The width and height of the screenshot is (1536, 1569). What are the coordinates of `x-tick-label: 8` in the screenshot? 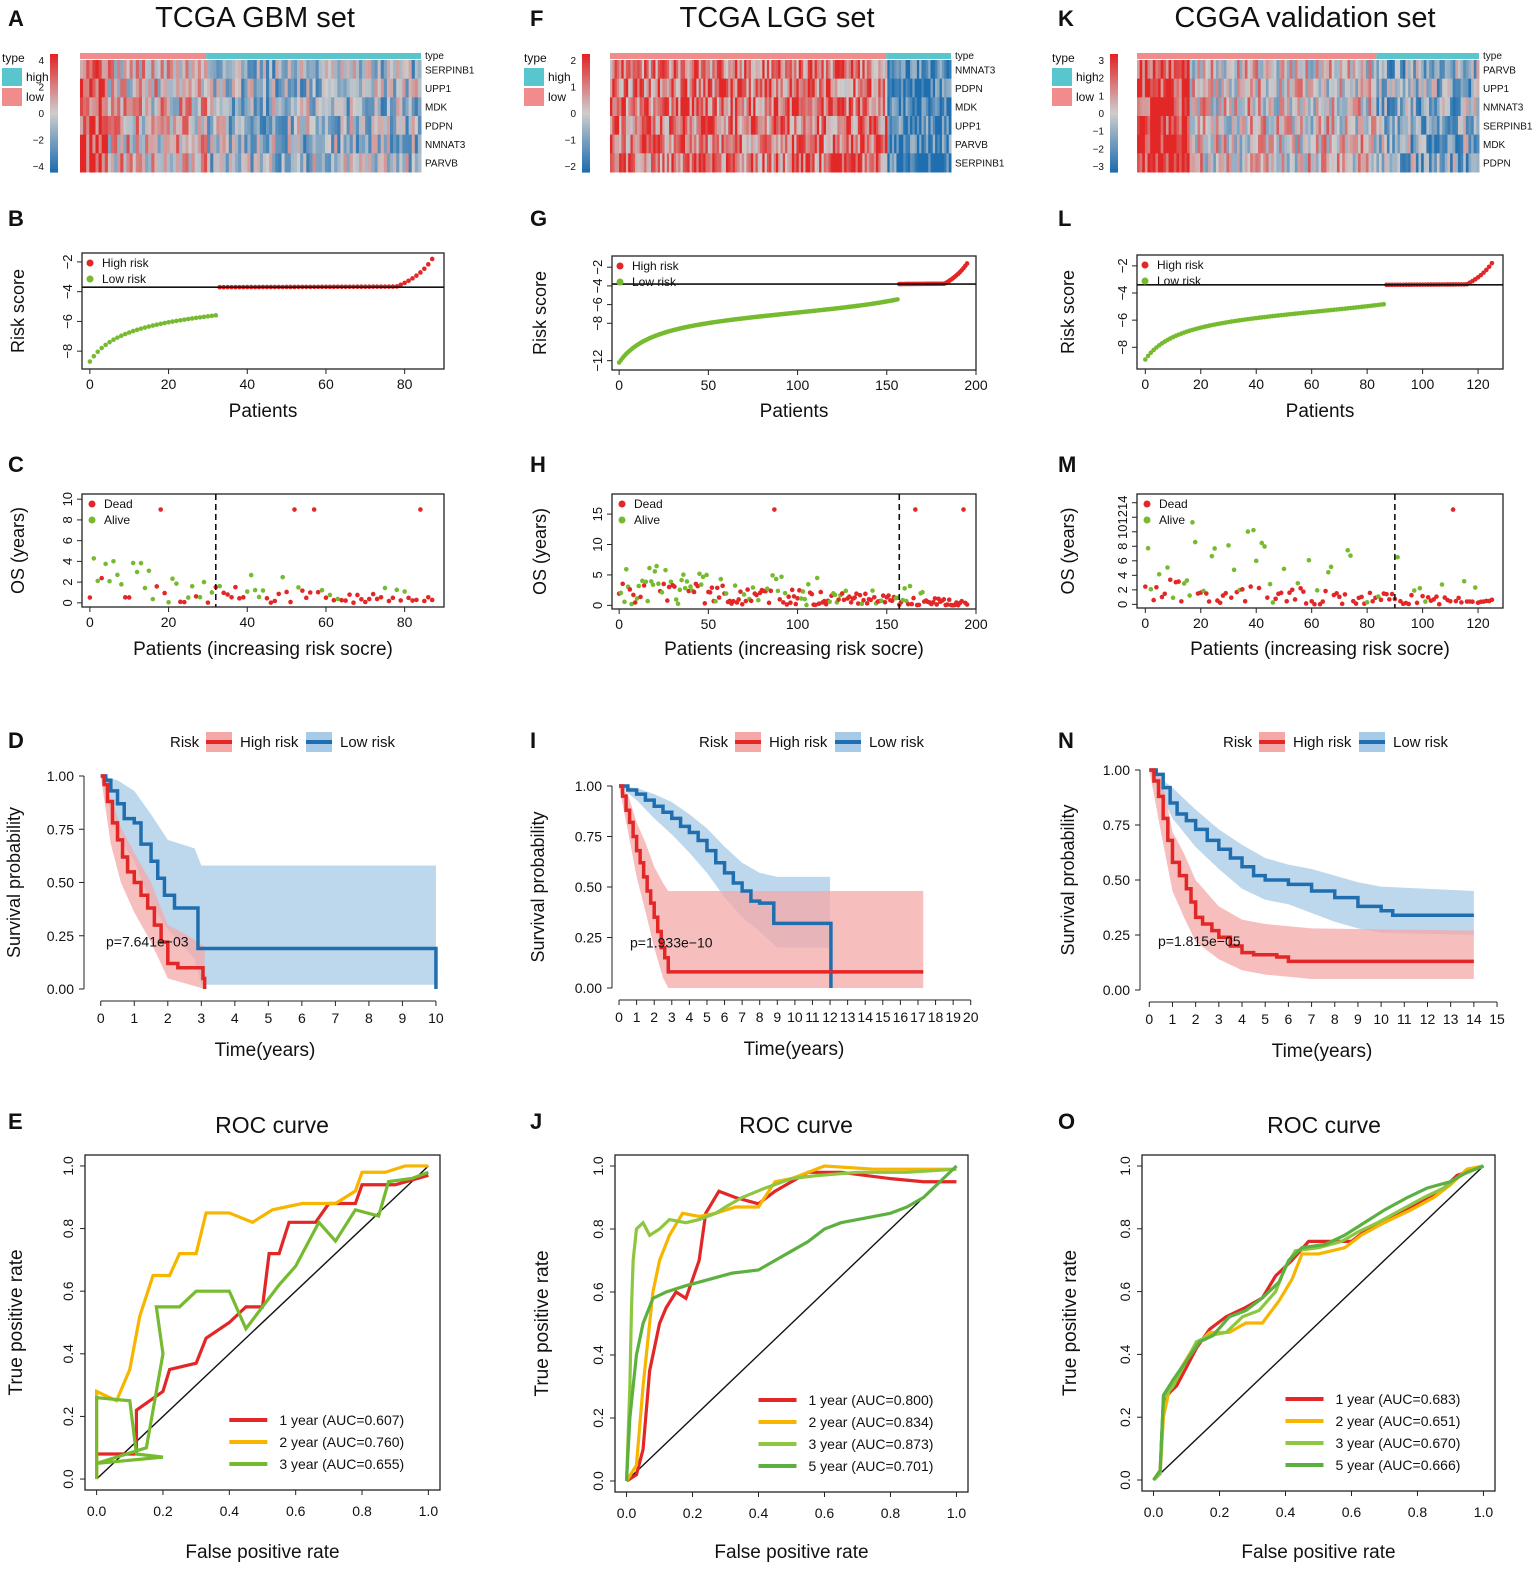 It's located at (369, 1018).